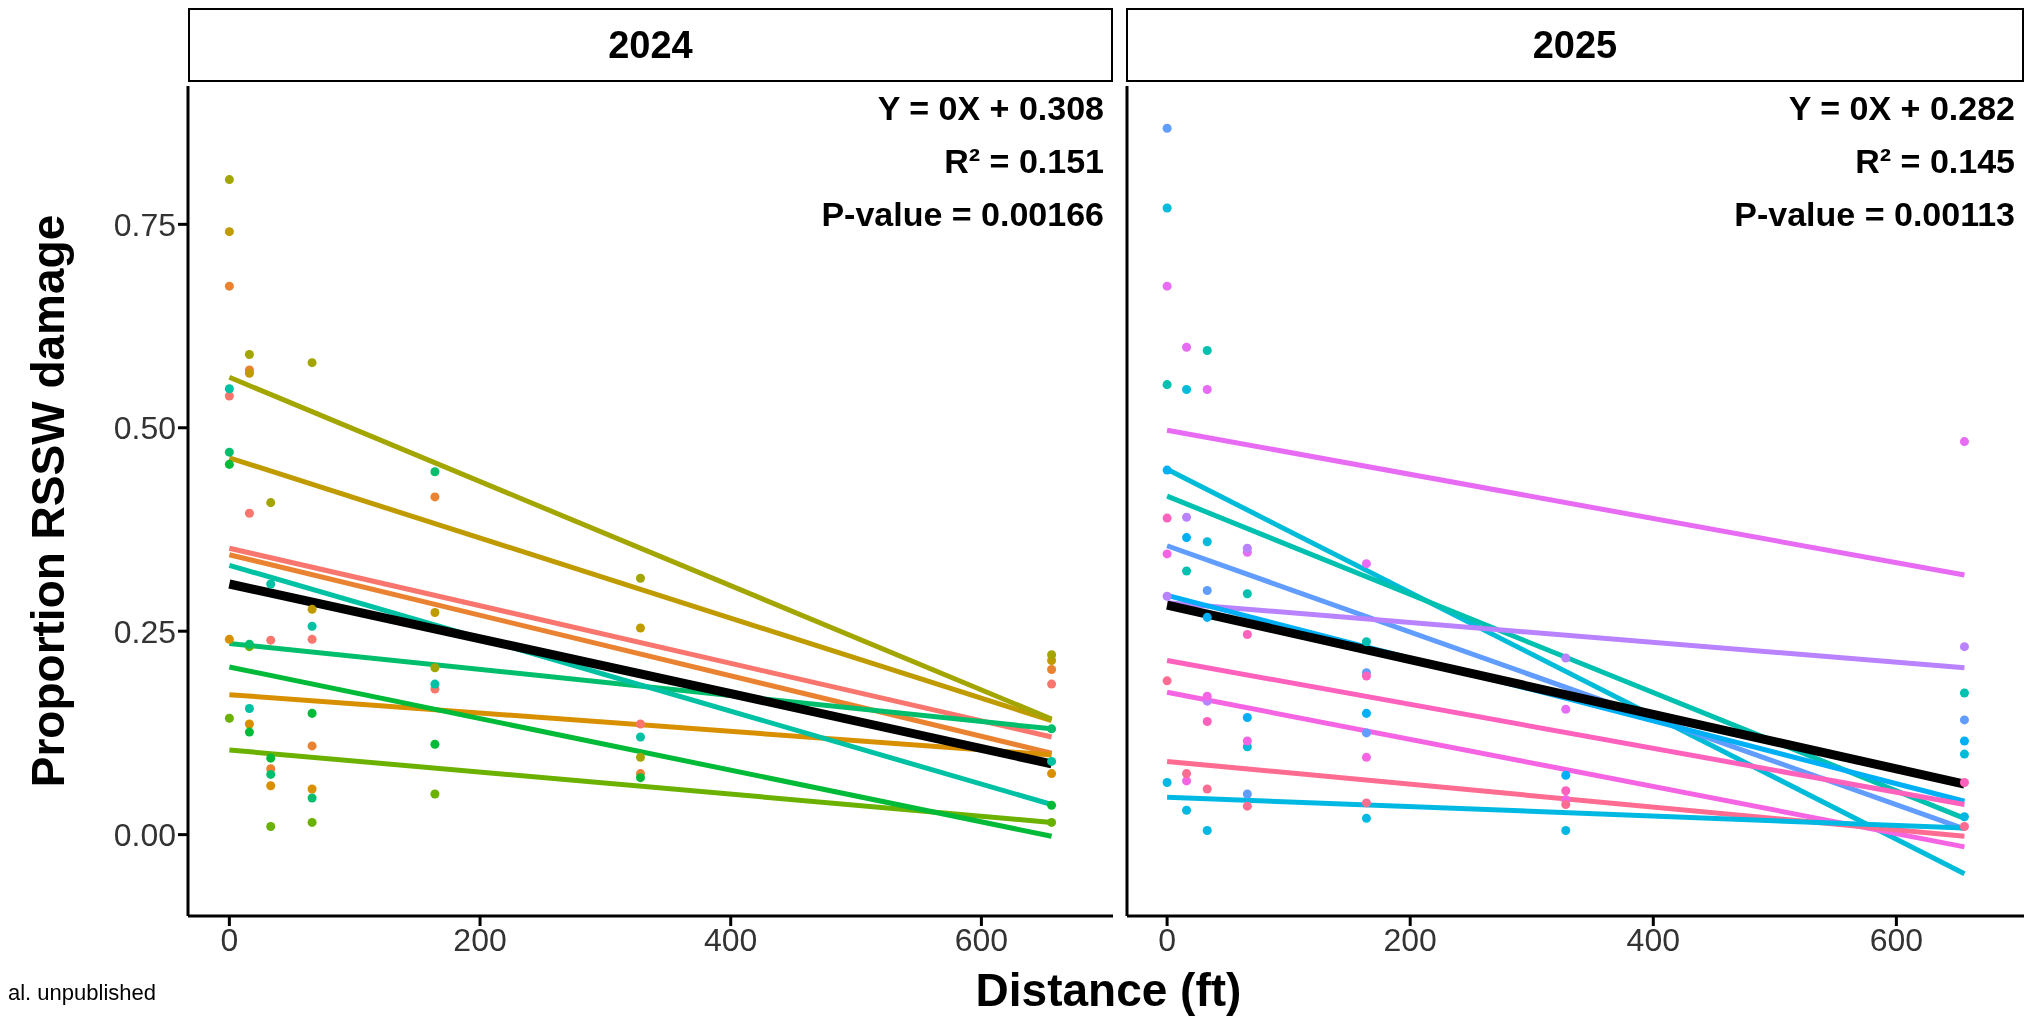 The height and width of the screenshot is (1020, 2037). Describe the element at coordinates (650, 45) in the screenshot. I see `chart-title: 2024` at that location.